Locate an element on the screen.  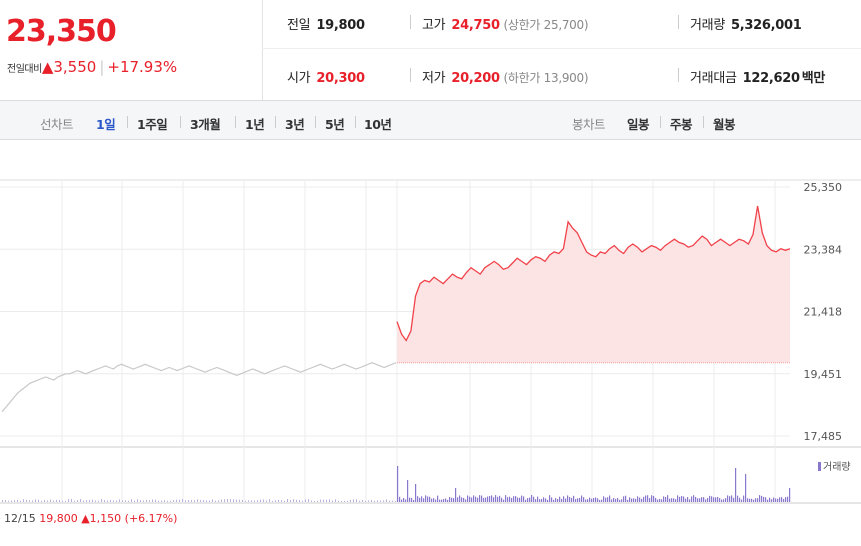
line-chart-label: 선차트 is located at coordinates (57, 124).